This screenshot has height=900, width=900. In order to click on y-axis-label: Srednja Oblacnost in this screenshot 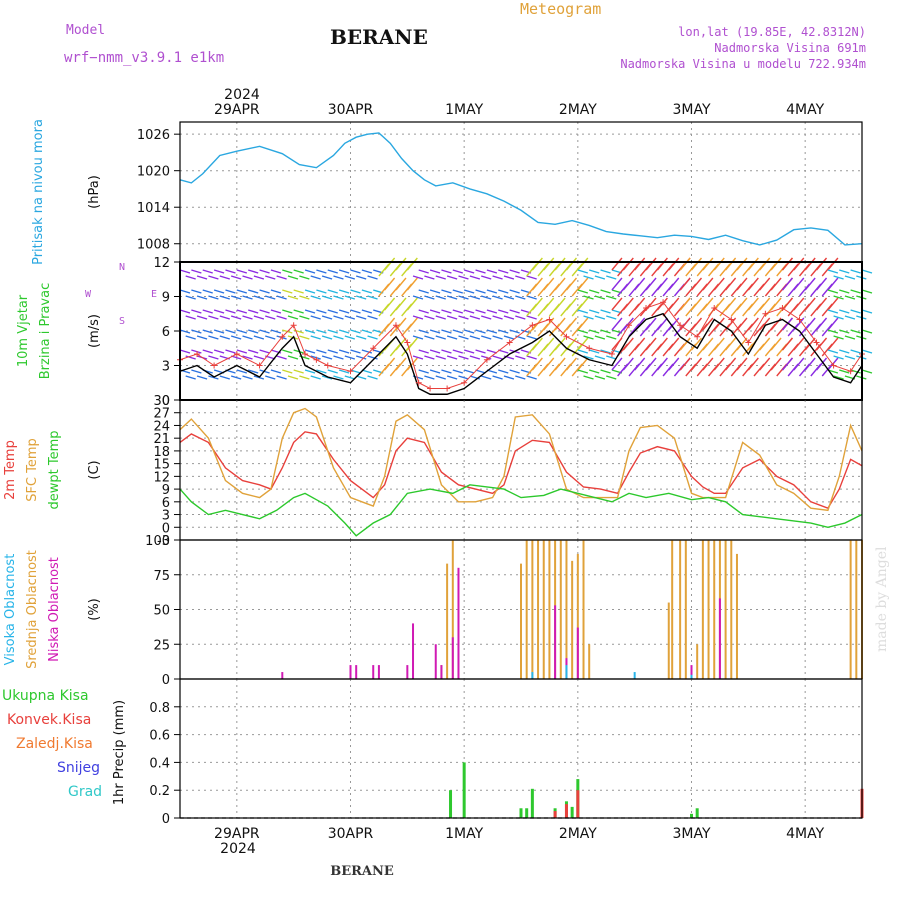, I will do `click(32, 609)`.